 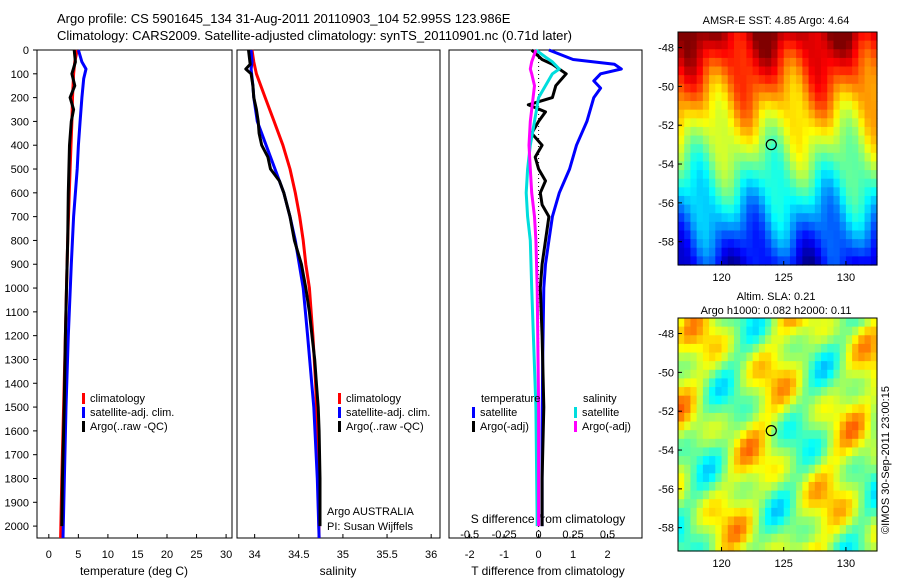 I want to click on diff-legend-sal-label-1: Argo(-adj), so click(x=606, y=427).